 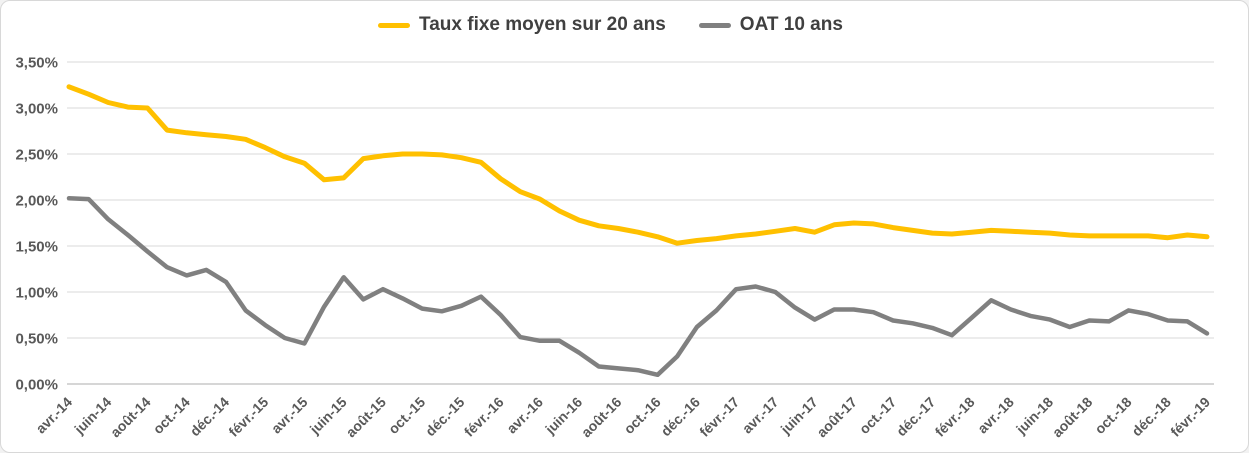 I want to click on y-tick-label: 1,50%, so click(x=36, y=247).